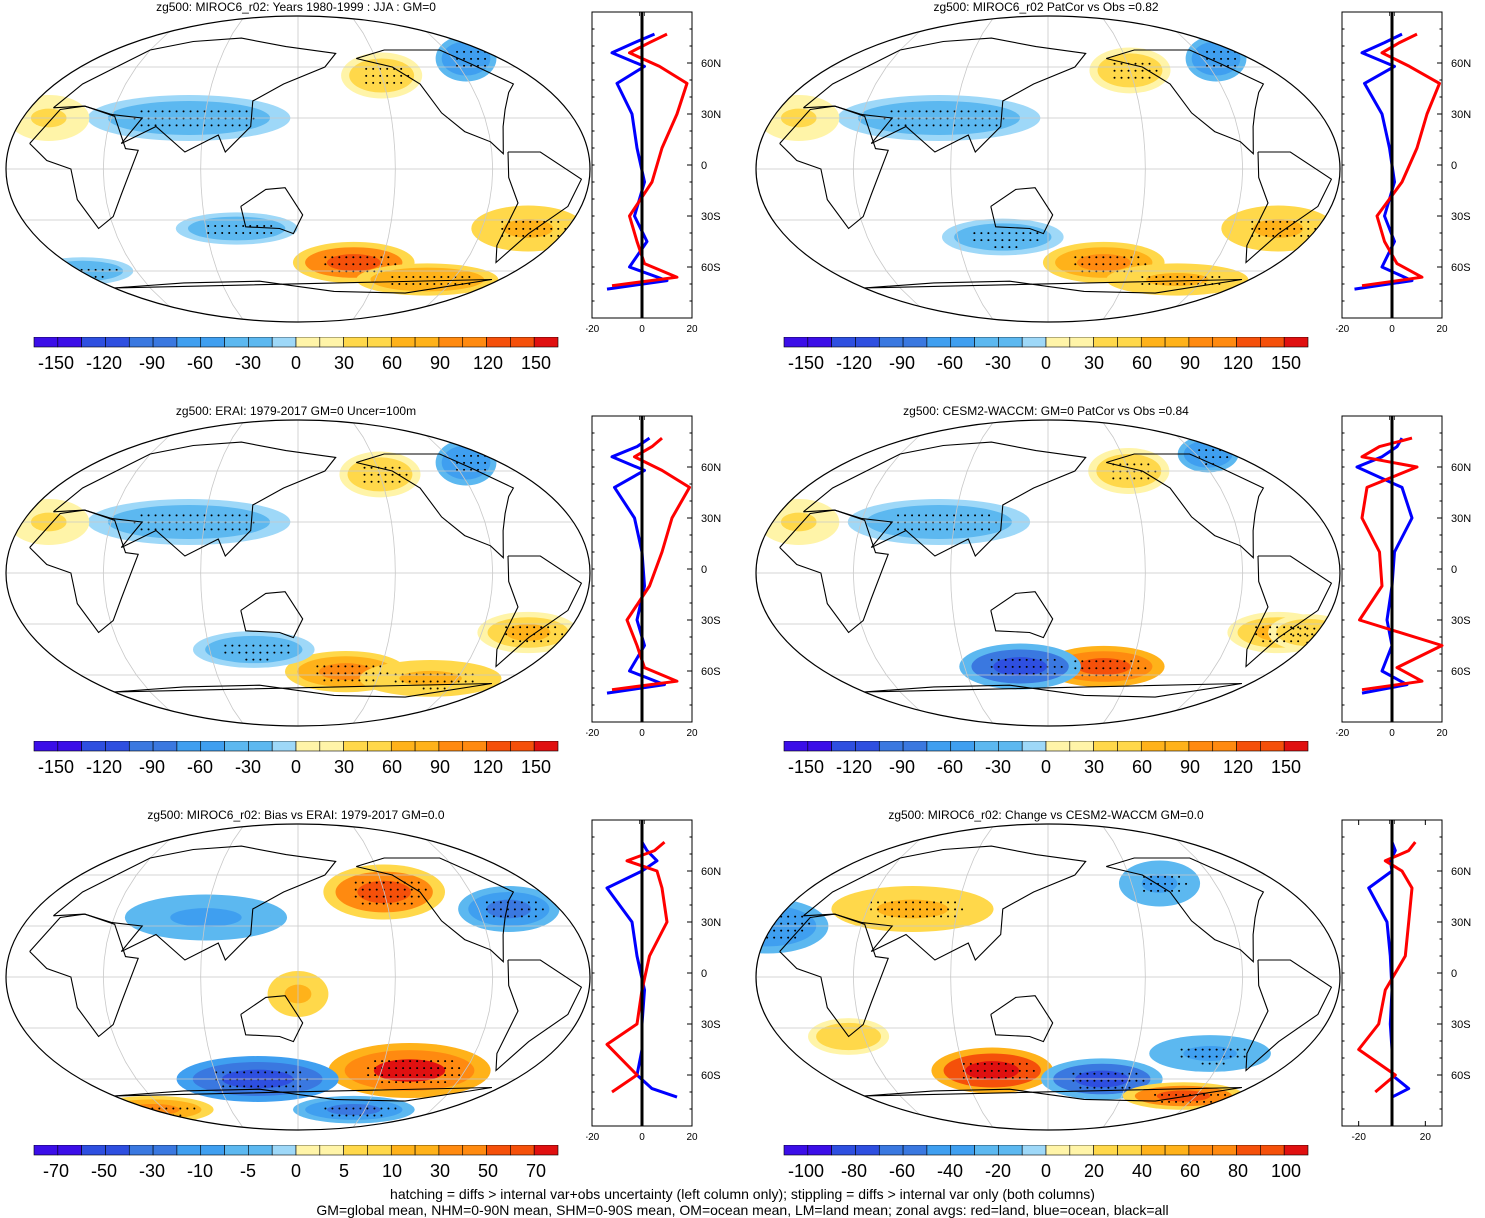 The width and height of the screenshot is (1485, 1218). I want to click on zonal-land-line, so click(649, 160).